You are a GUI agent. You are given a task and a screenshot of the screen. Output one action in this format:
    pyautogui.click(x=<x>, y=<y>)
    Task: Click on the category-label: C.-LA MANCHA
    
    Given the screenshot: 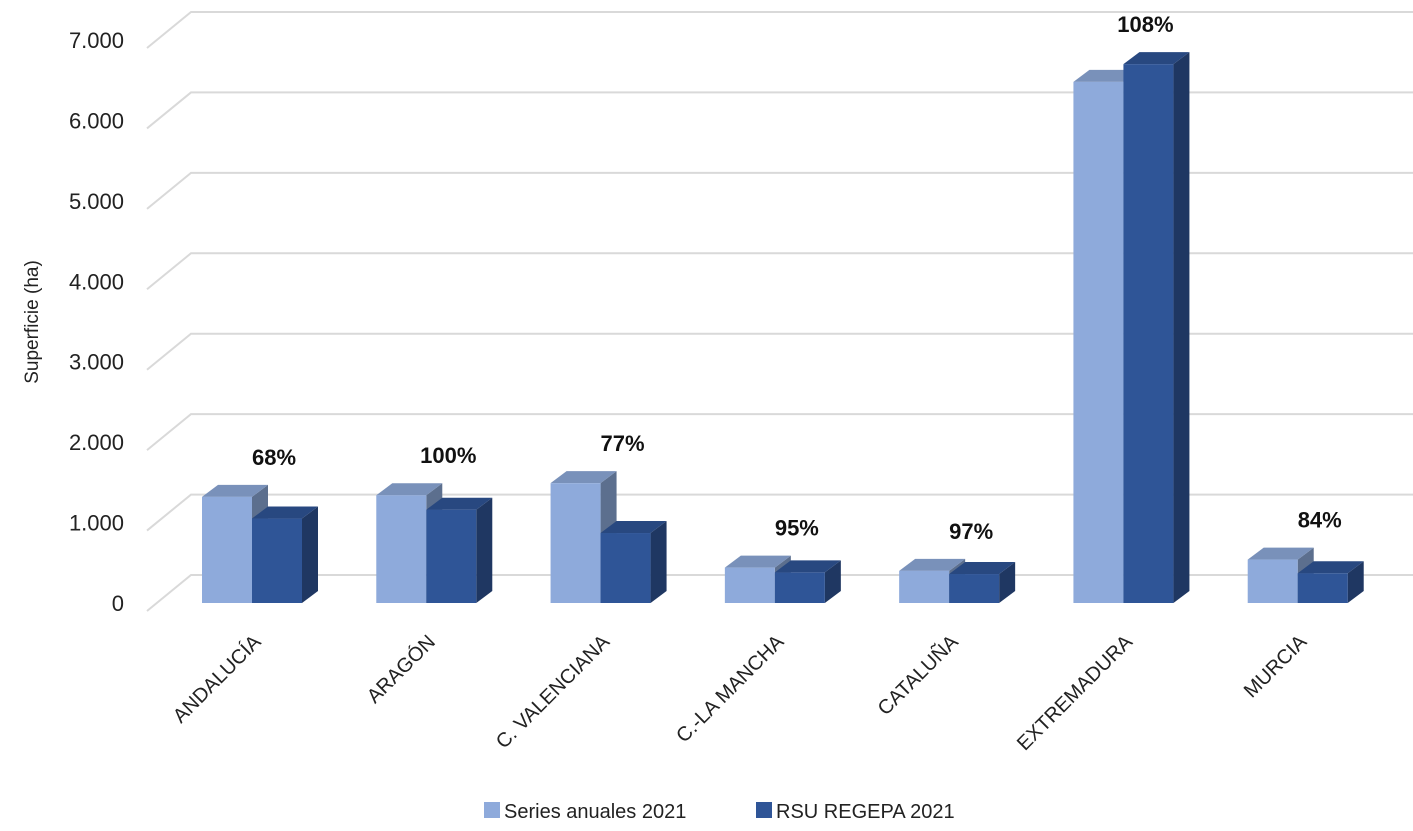 What is the action you would take?
    pyautogui.click(x=730, y=689)
    